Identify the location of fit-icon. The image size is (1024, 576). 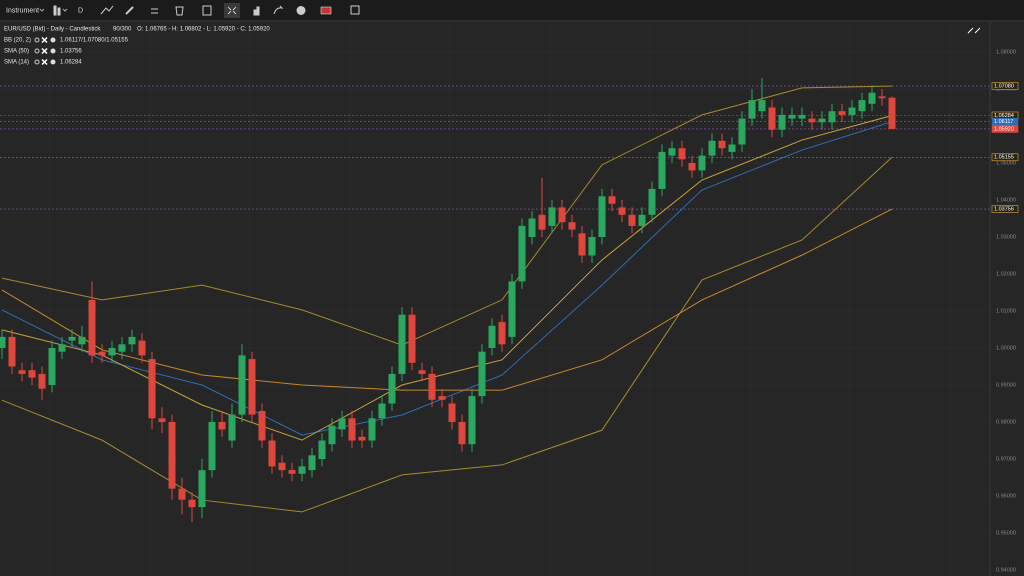
(232, 10).